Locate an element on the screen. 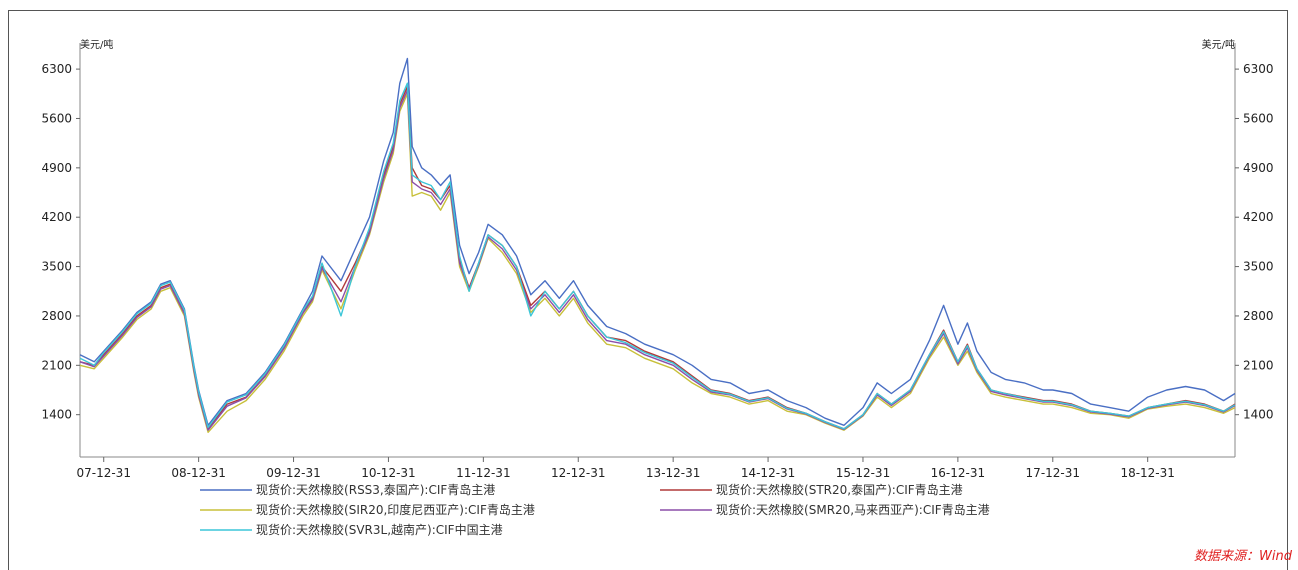 Image resolution: width=1298 pixels, height=570 pixels. y-tick-label-right: 1400 is located at coordinates (1258, 415).